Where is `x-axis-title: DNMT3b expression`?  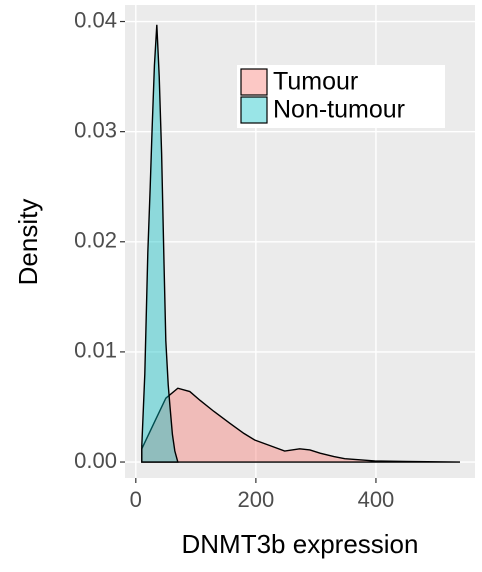
x-axis-title: DNMT3b expression is located at coordinates (300, 544).